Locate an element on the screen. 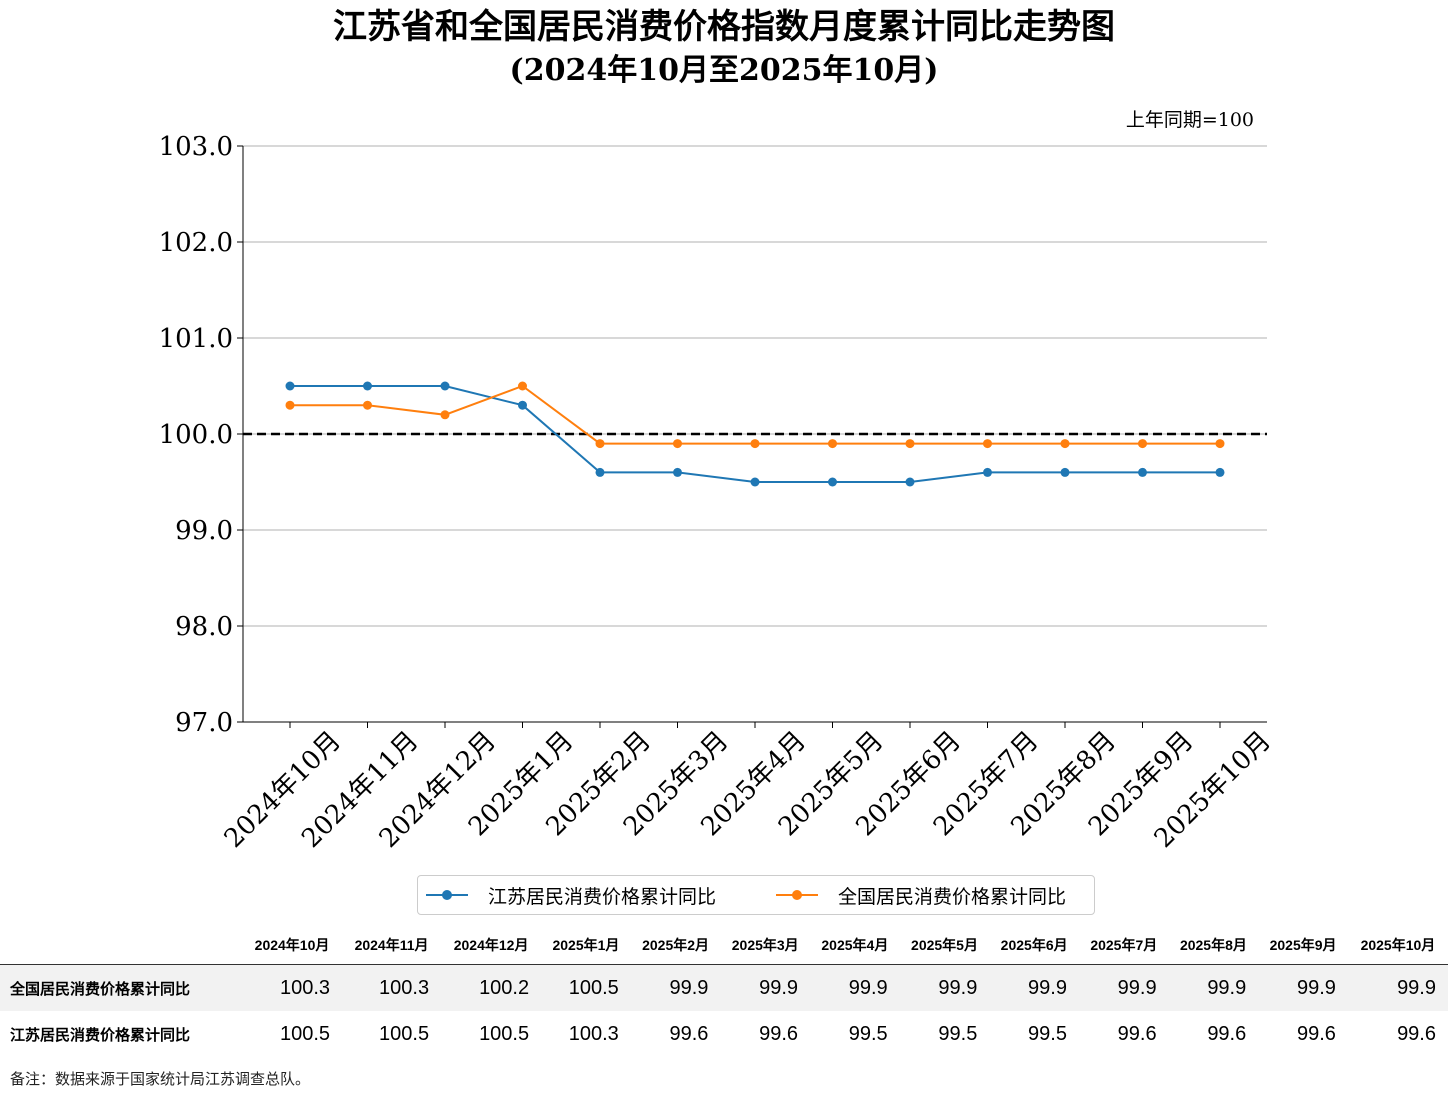 The width and height of the screenshot is (1448, 1109). table-header-cell: 2025年8月 is located at coordinates (1213, 945).